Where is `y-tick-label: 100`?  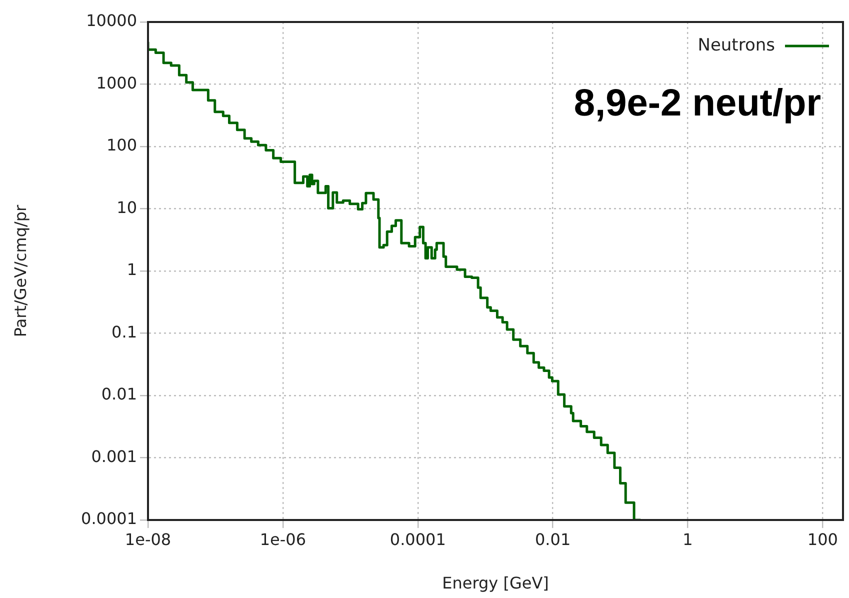 y-tick-label: 100 is located at coordinates (121, 145).